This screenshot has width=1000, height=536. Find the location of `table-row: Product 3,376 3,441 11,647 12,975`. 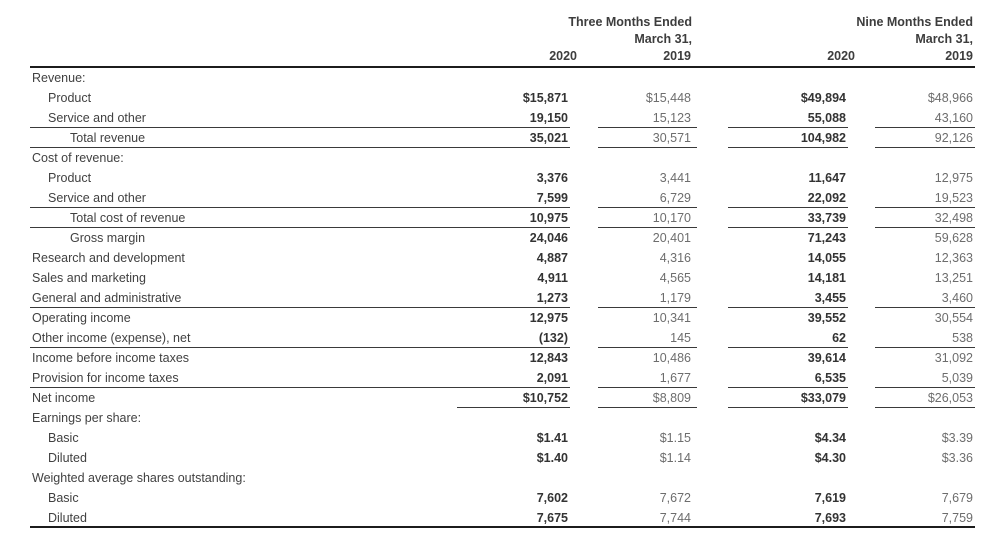

table-row: Product 3,376 3,441 11,647 12,975 is located at coordinates (502, 178).